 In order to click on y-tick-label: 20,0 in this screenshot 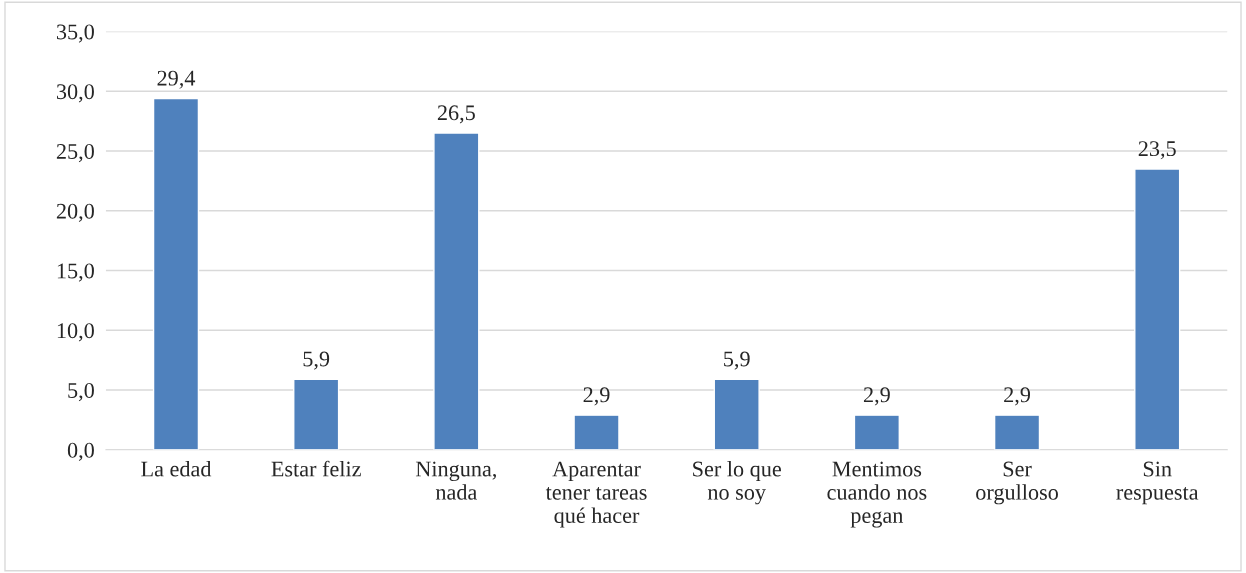, I will do `click(75, 212)`.